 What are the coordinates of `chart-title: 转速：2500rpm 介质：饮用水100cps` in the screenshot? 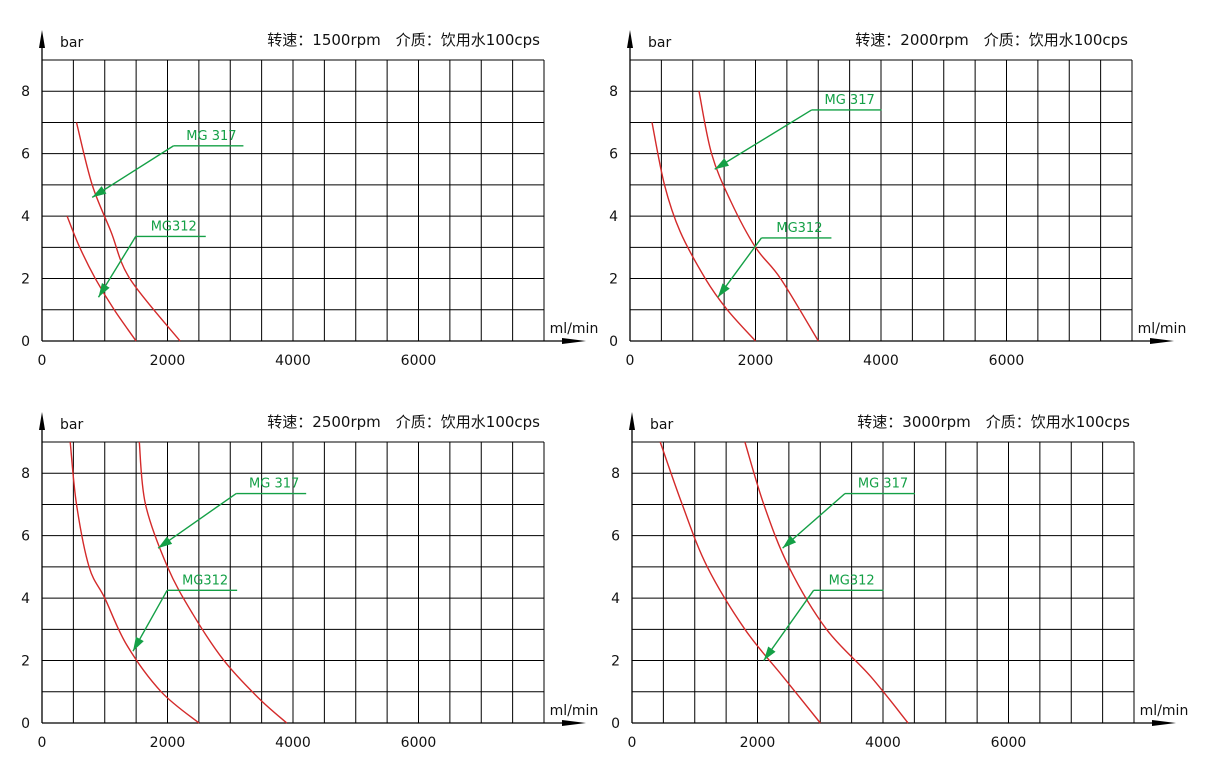 It's located at (403, 422).